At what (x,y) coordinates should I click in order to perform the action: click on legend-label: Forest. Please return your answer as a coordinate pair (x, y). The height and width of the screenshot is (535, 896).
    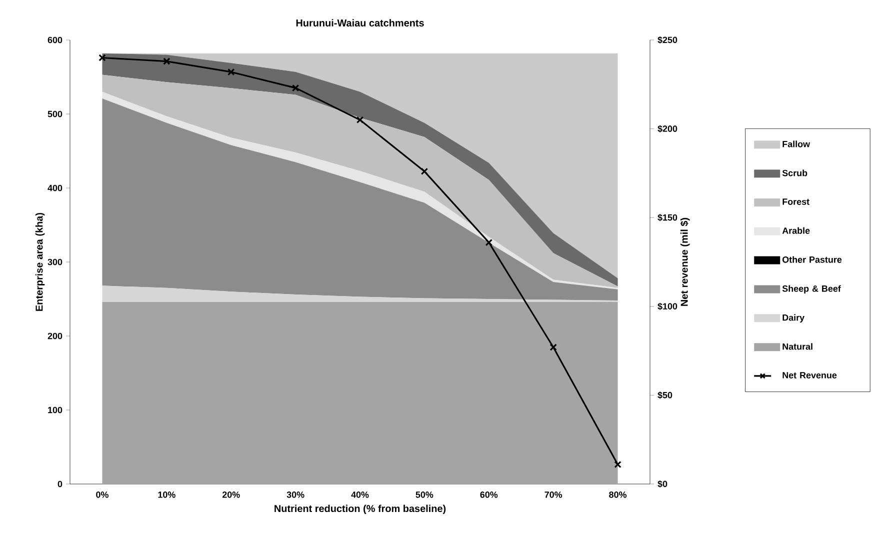
    Looking at the image, I should click on (796, 201).